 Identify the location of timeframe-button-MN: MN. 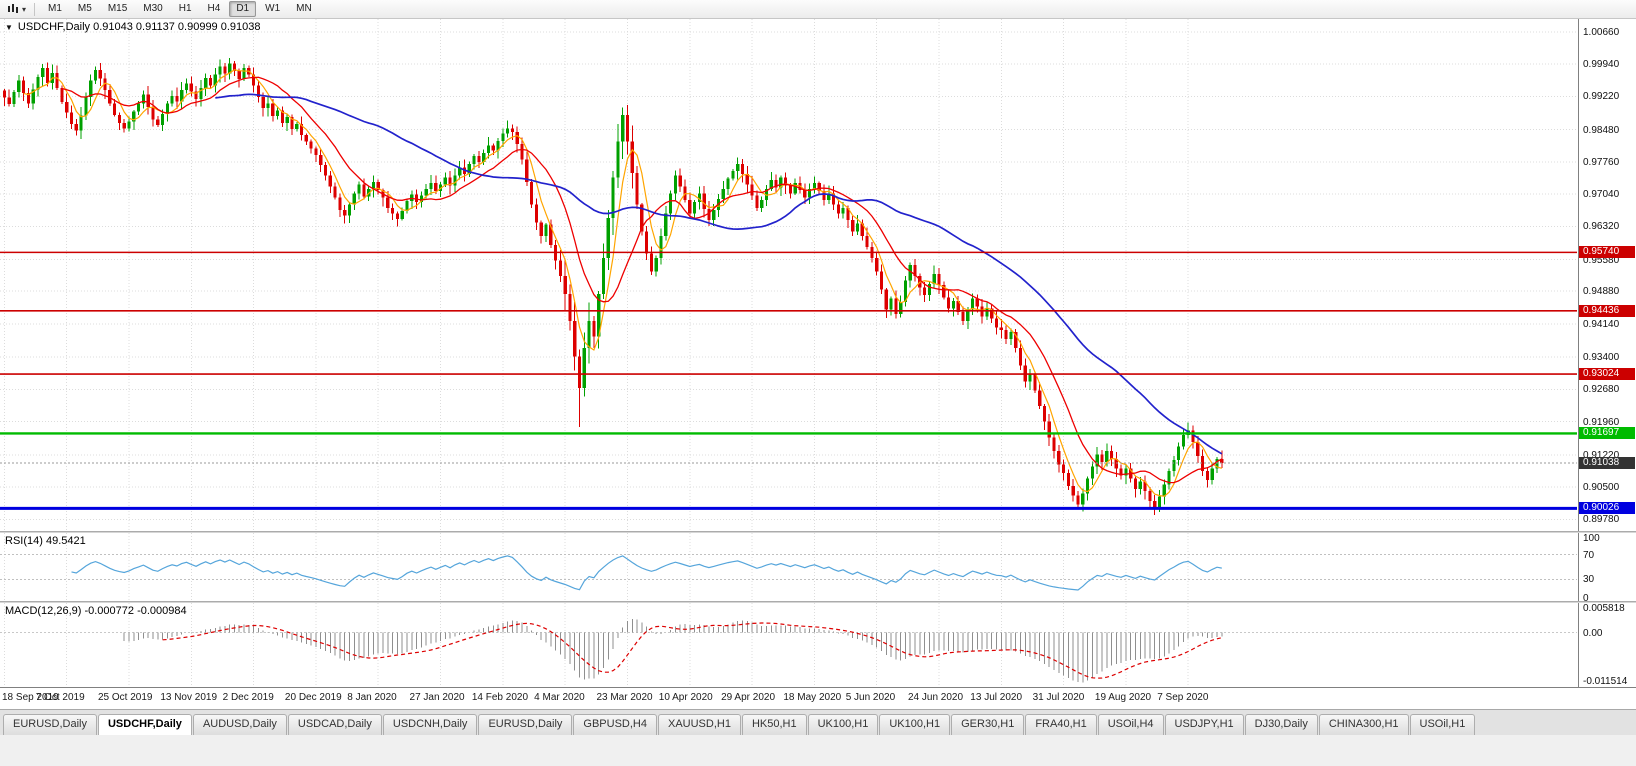
(304, 8).